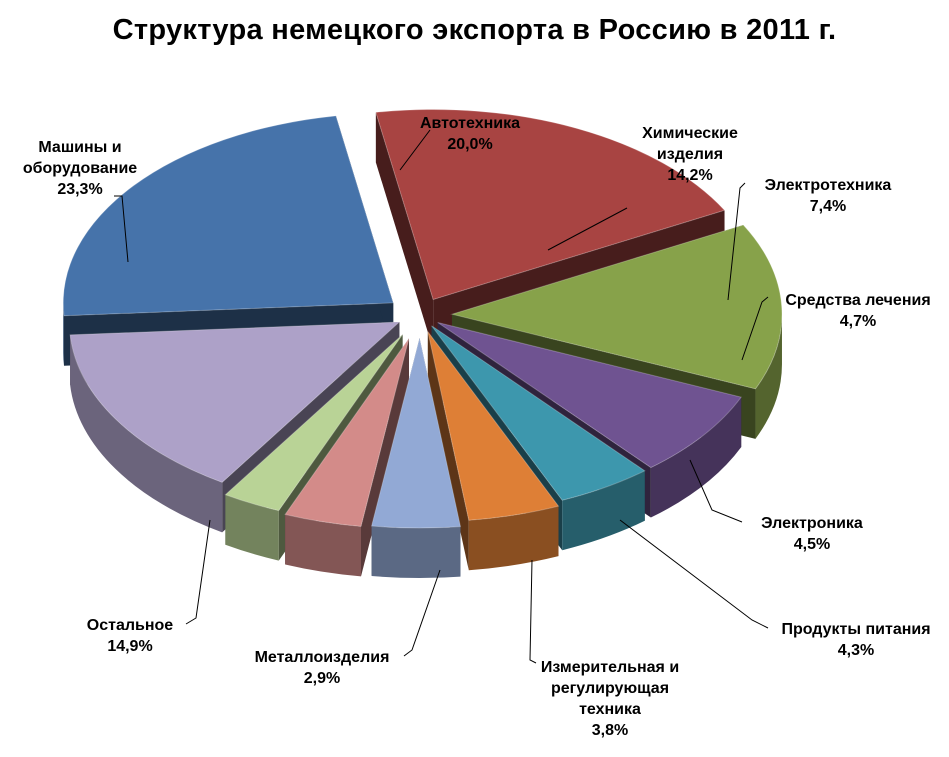  Describe the element at coordinates (828, 185) in the screenshot. I see `category-label: Электротехника` at that location.